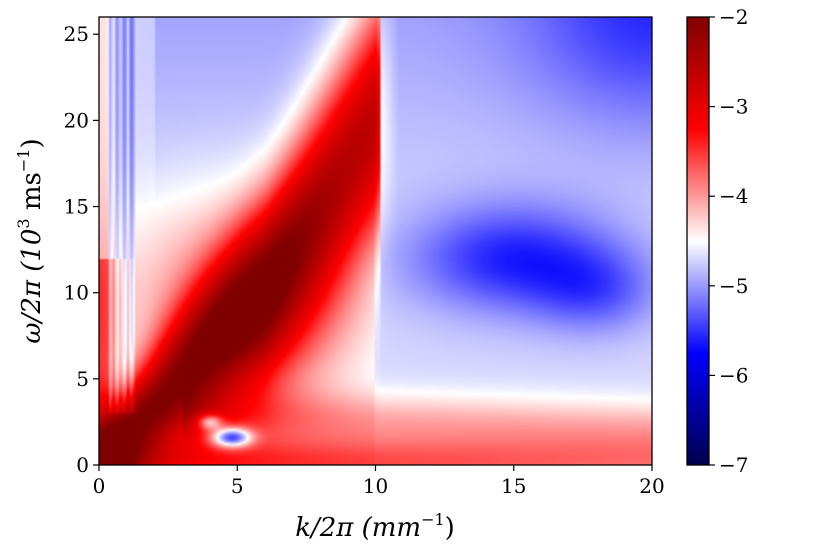 The image size is (831, 554). What do you see at coordinates (32, 286) in the screenshot?
I see `y-axis-label-main: ω/2π (10` at bounding box center [32, 286].